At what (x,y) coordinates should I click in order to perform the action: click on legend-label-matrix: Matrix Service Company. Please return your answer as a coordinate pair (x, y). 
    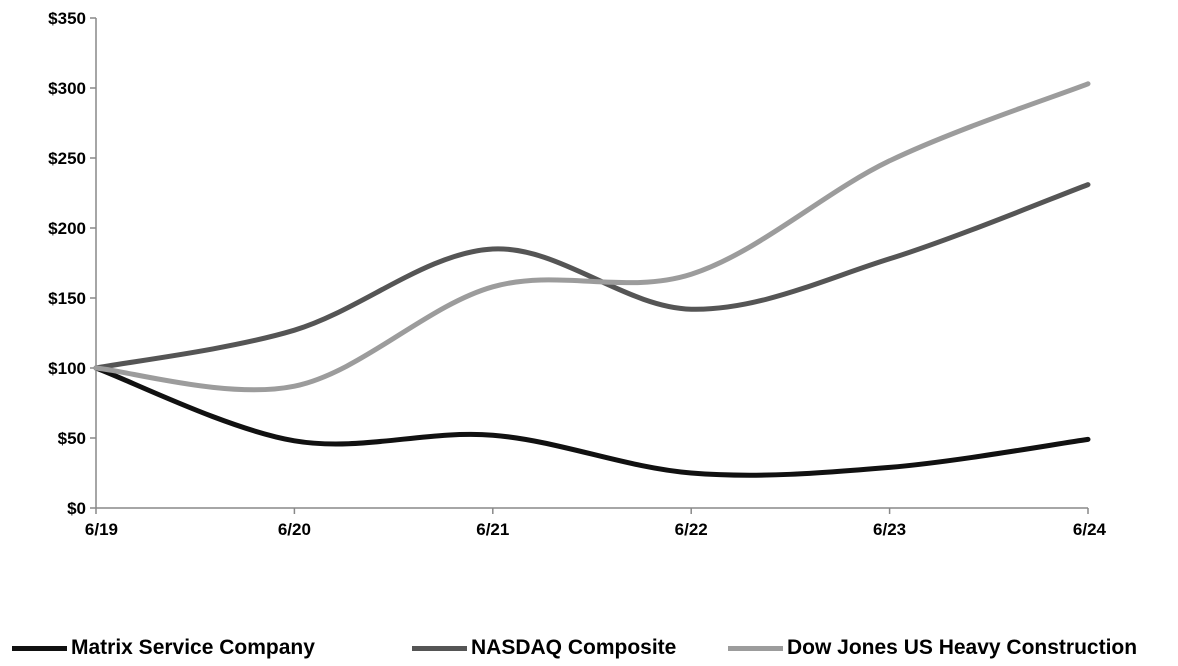
    Looking at the image, I should click on (193, 647).